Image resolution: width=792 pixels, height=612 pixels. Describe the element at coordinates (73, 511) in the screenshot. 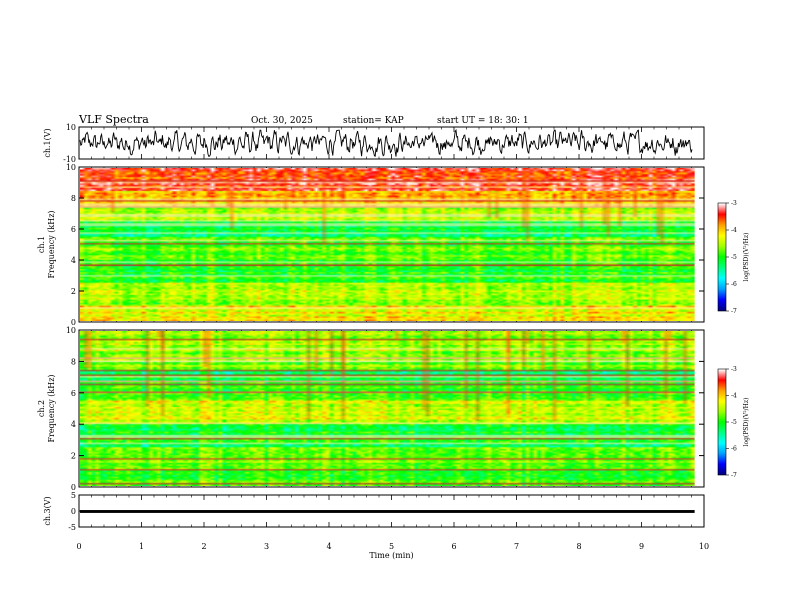

I see `ch3-ytick-label: 0` at that location.